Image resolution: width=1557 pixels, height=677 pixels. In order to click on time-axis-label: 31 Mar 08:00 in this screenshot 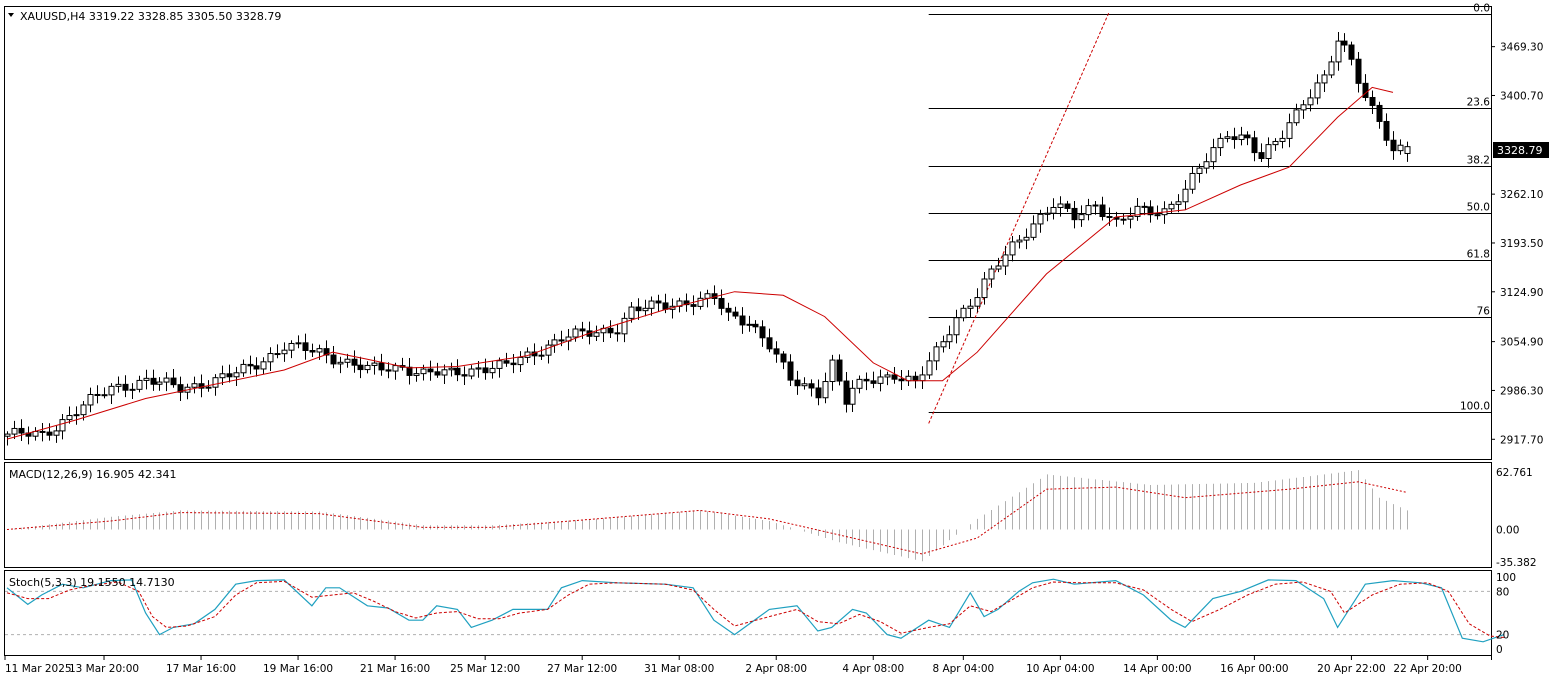, I will do `click(679, 669)`.